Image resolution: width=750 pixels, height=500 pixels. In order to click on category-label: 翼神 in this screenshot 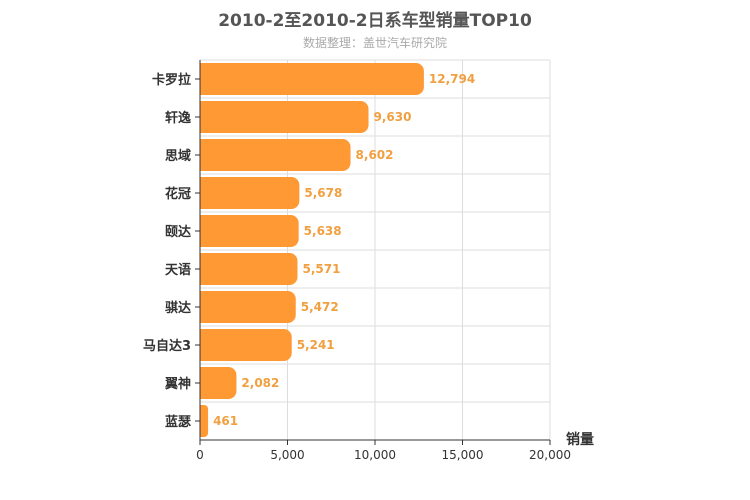, I will do `click(177, 384)`.